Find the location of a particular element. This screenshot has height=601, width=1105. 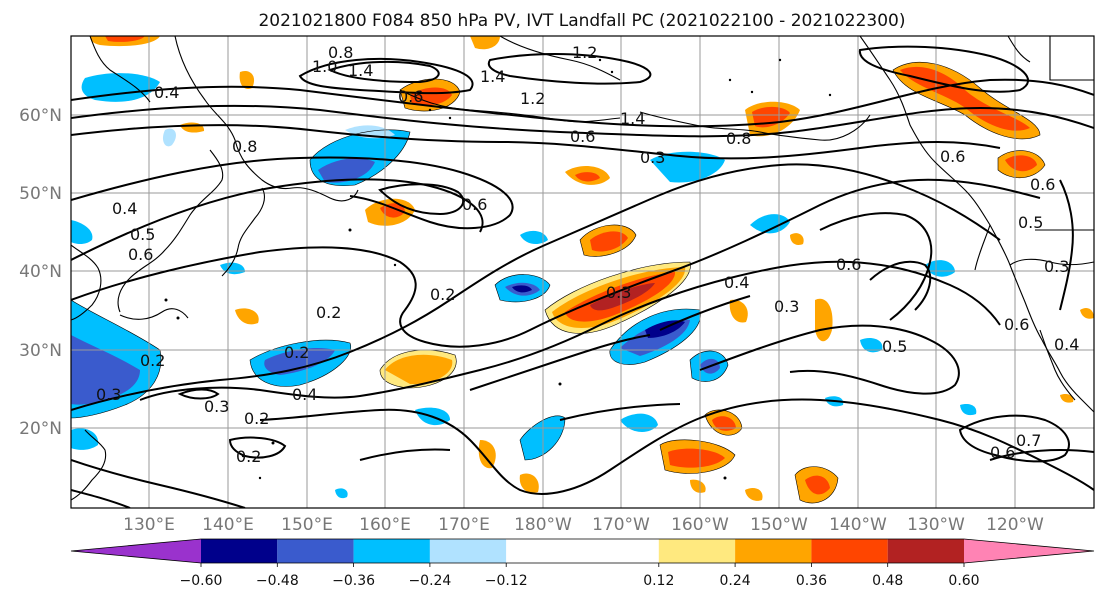

lat-tick-label: 40°N is located at coordinates (40, 272).